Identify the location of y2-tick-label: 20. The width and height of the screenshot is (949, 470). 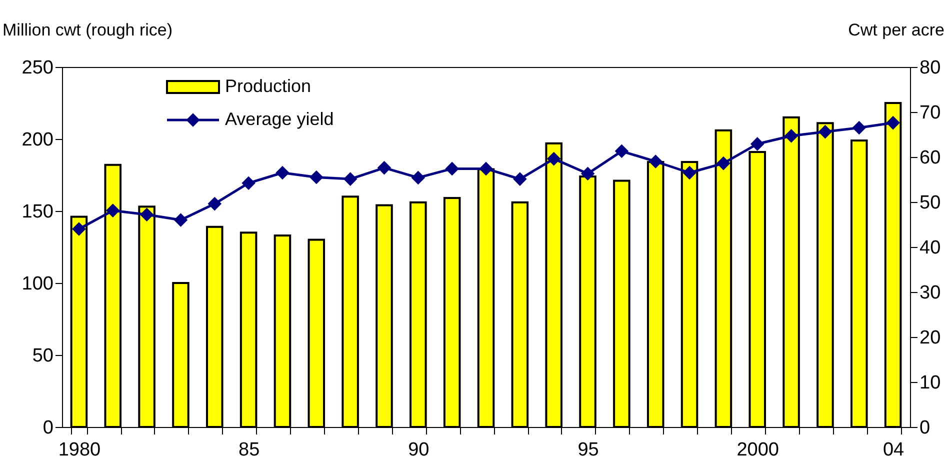
(930, 338).